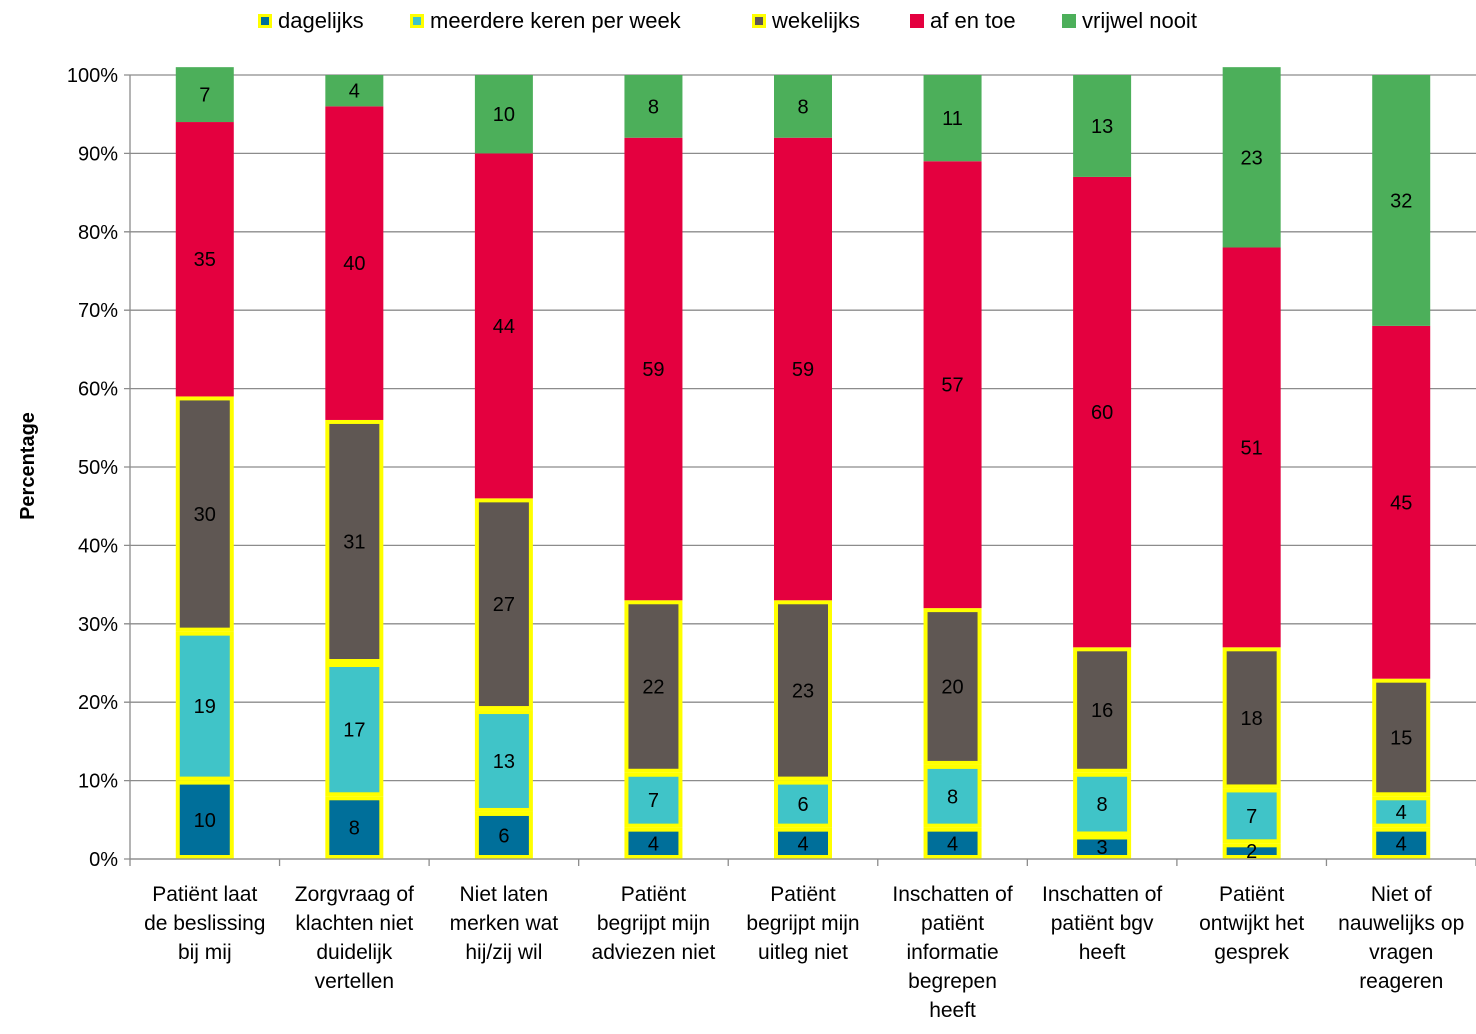 The width and height of the screenshot is (1476, 1034). I want to click on x-category-label: Patiënt ontwijkt het gesprek, so click(1251, 923).